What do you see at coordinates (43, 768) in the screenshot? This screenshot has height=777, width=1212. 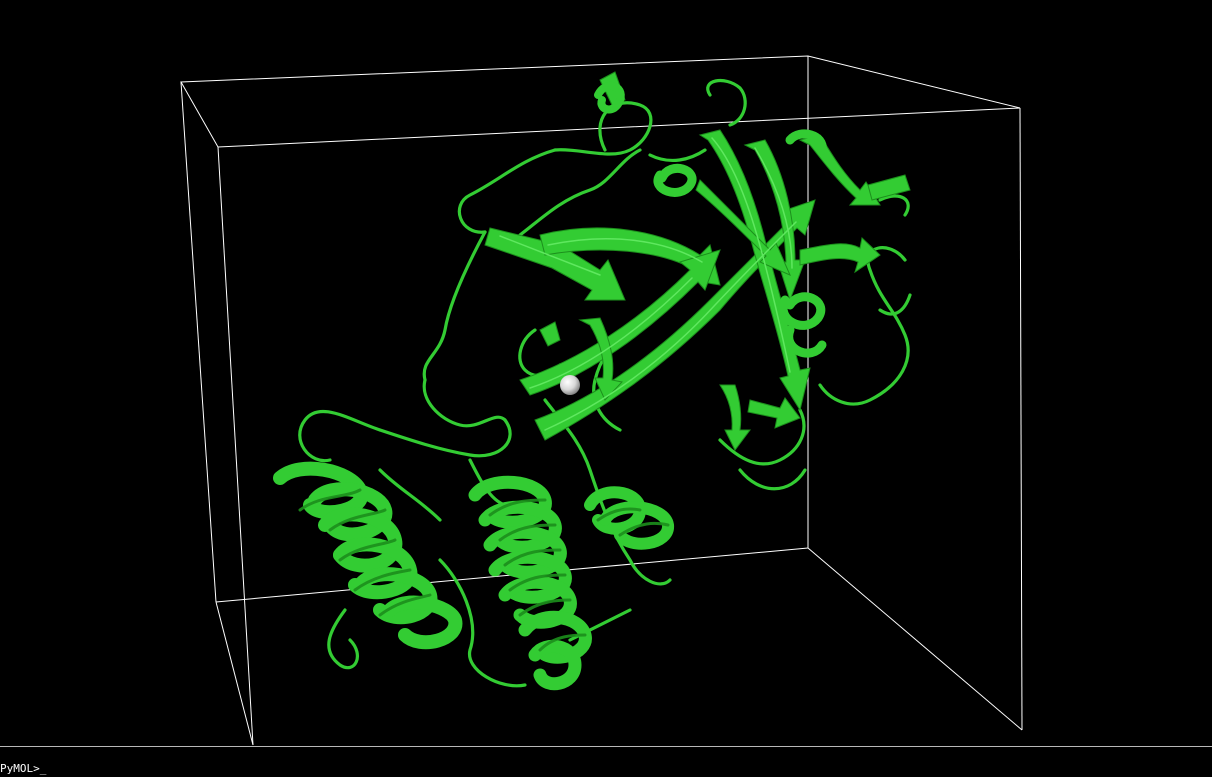 I see `text-cursor: _` at bounding box center [43, 768].